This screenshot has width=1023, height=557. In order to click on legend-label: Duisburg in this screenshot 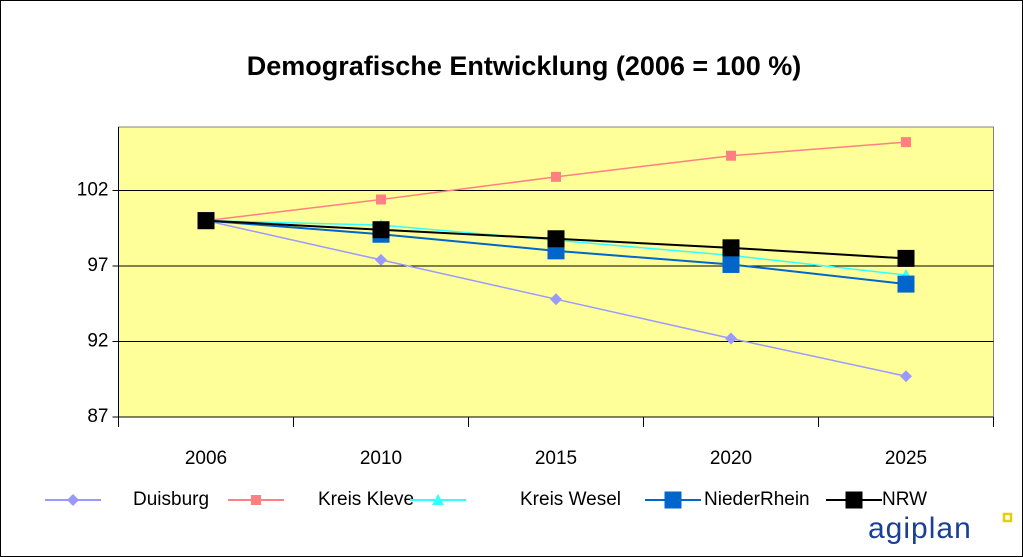, I will do `click(171, 499)`.